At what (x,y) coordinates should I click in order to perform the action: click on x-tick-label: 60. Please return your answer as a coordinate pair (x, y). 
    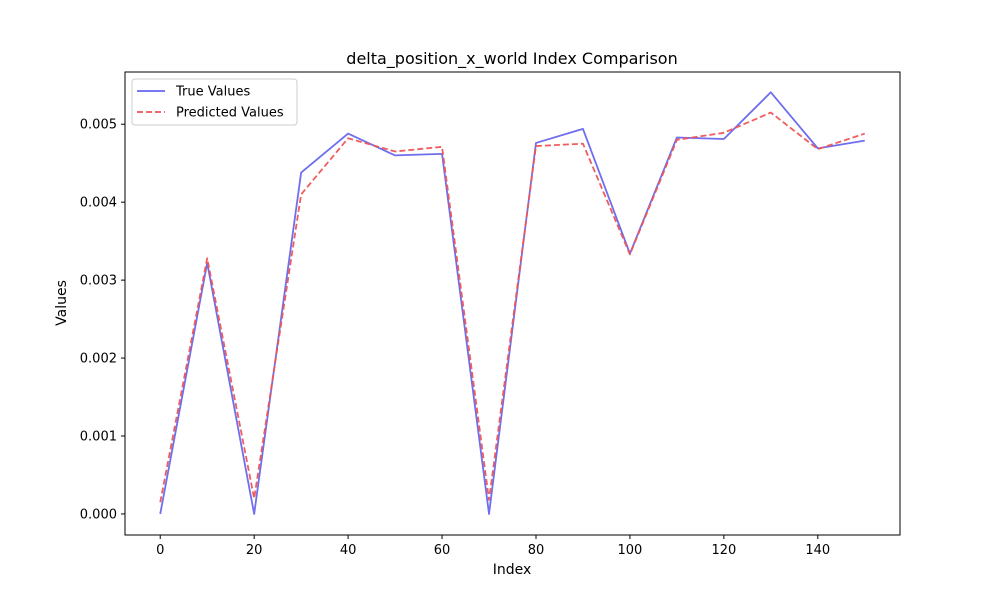
    Looking at the image, I should click on (442, 550).